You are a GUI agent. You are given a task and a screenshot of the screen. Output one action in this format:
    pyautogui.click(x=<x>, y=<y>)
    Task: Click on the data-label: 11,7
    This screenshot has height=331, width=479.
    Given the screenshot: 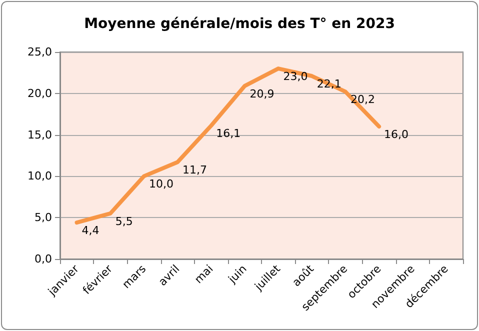 What is the action you would take?
    pyautogui.click(x=195, y=170)
    